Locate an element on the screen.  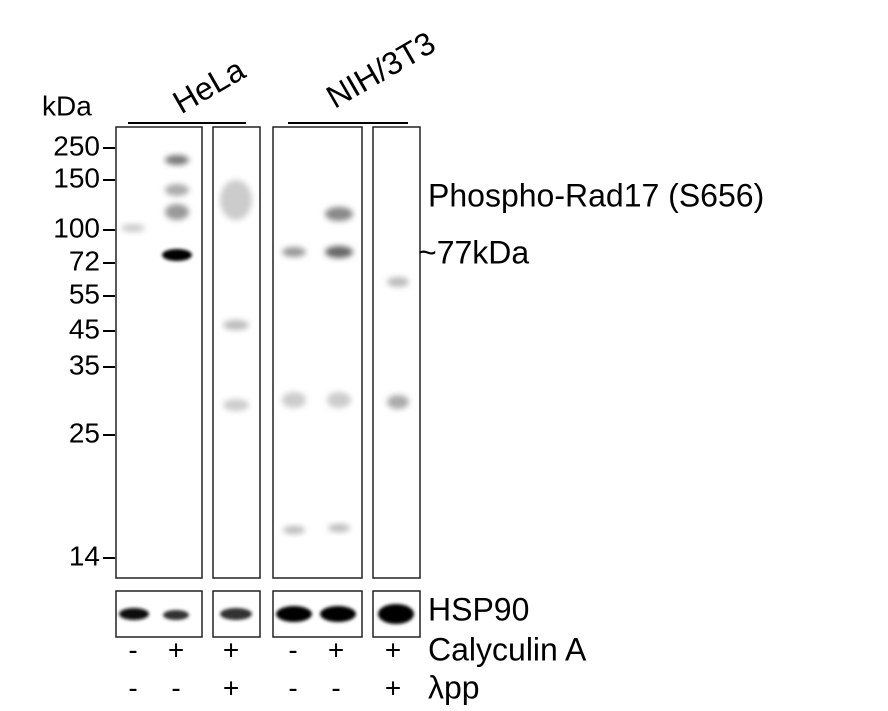
marker-label: 150 is located at coordinates (76, 177).